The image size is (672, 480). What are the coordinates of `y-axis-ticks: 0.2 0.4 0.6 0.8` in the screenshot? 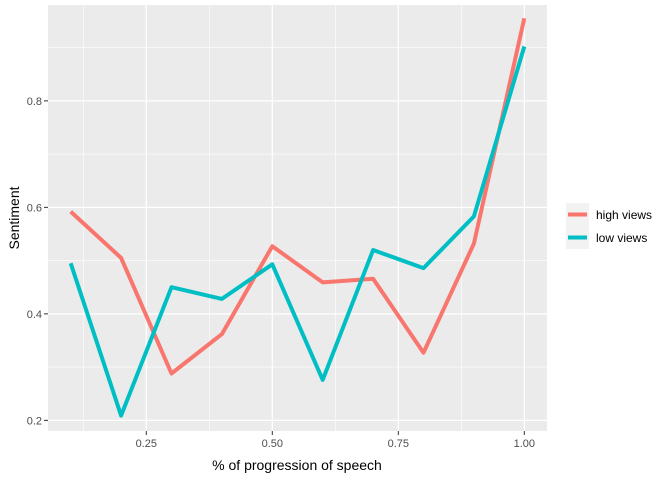 It's located at (37, 261).